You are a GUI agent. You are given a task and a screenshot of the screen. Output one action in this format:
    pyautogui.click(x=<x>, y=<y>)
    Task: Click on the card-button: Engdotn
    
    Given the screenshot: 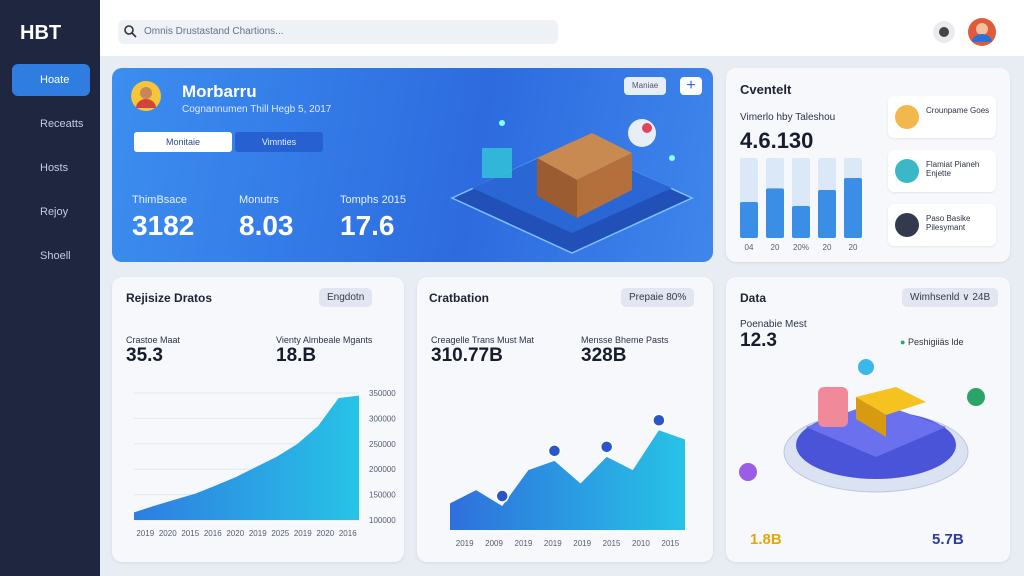 What is the action you would take?
    pyautogui.click(x=346, y=297)
    